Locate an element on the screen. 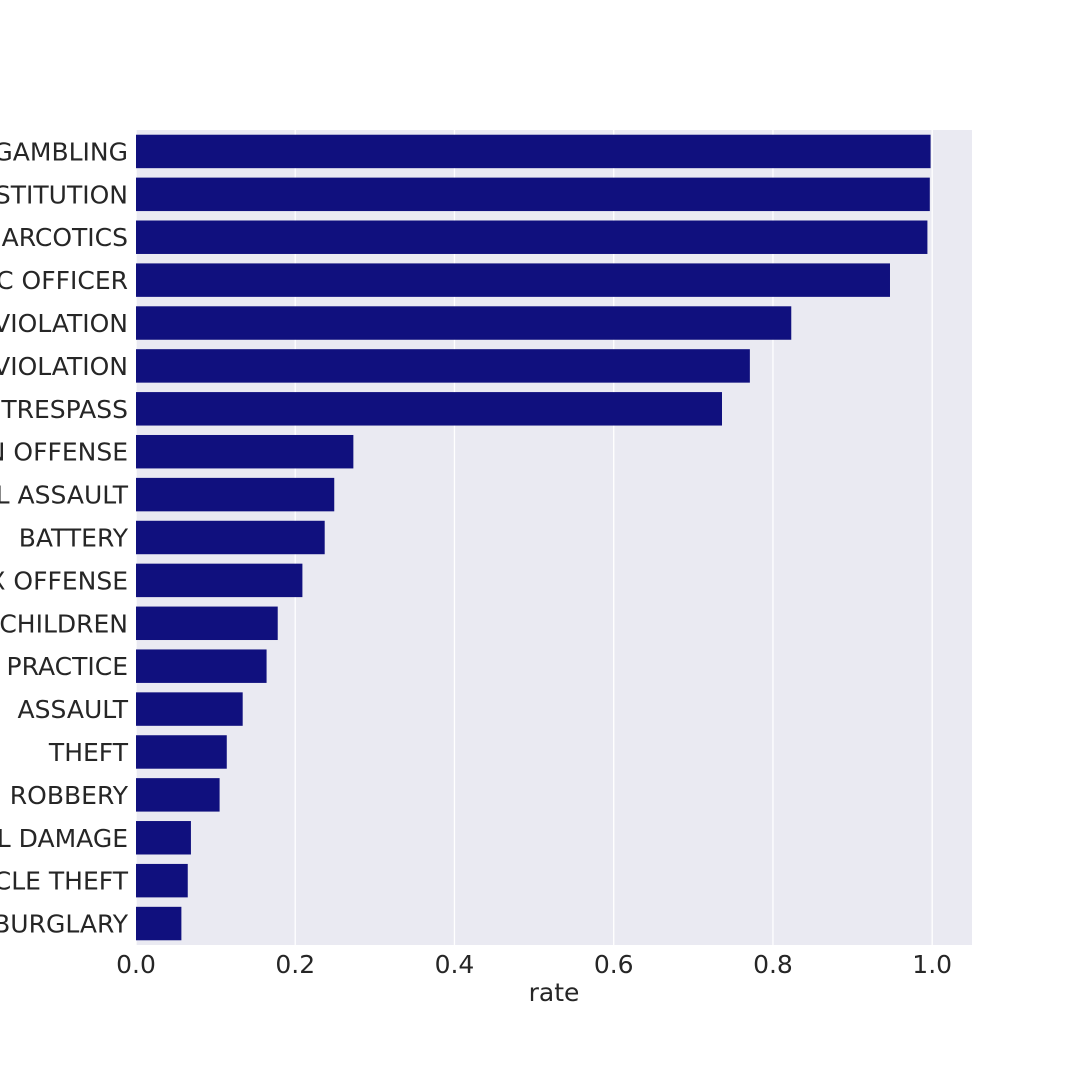 This screenshot has height=1085, width=1080. x-tick-labels: 0.0 0.2 0.4 0.6 0.8 1.0 is located at coordinates (534, 964).